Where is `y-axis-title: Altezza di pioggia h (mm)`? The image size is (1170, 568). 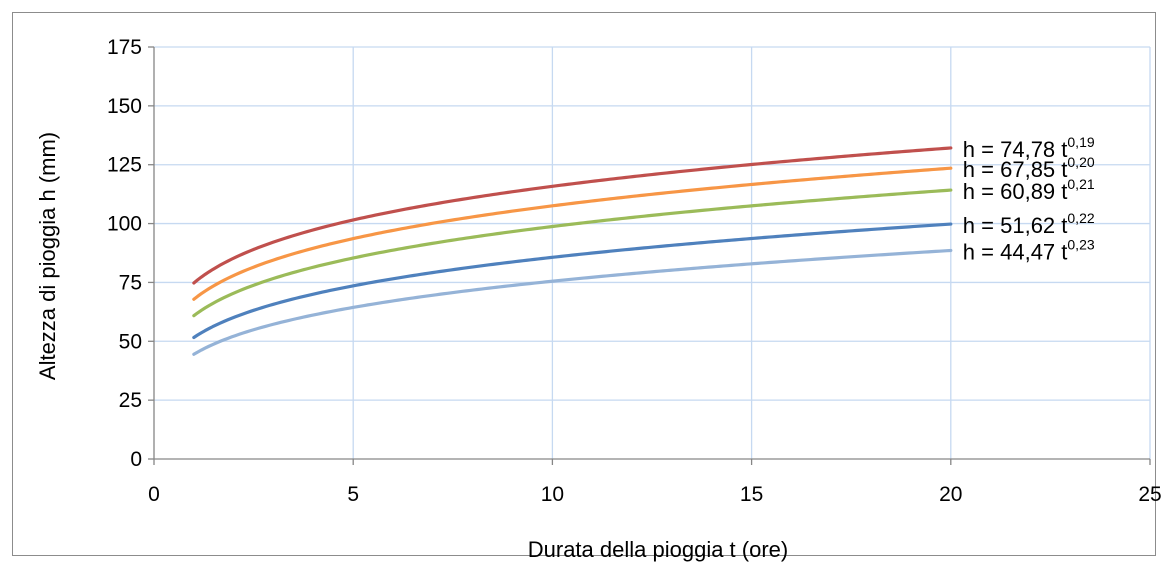 y-axis-title: Altezza di pioggia h (mm) is located at coordinates (47, 256).